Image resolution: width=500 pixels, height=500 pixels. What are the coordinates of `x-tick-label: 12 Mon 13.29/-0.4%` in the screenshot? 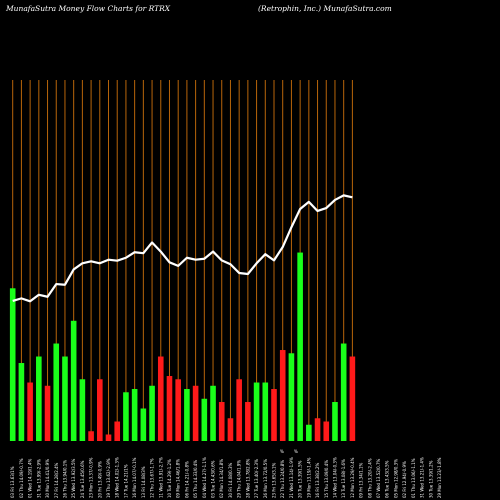 It's located at (352, 477).